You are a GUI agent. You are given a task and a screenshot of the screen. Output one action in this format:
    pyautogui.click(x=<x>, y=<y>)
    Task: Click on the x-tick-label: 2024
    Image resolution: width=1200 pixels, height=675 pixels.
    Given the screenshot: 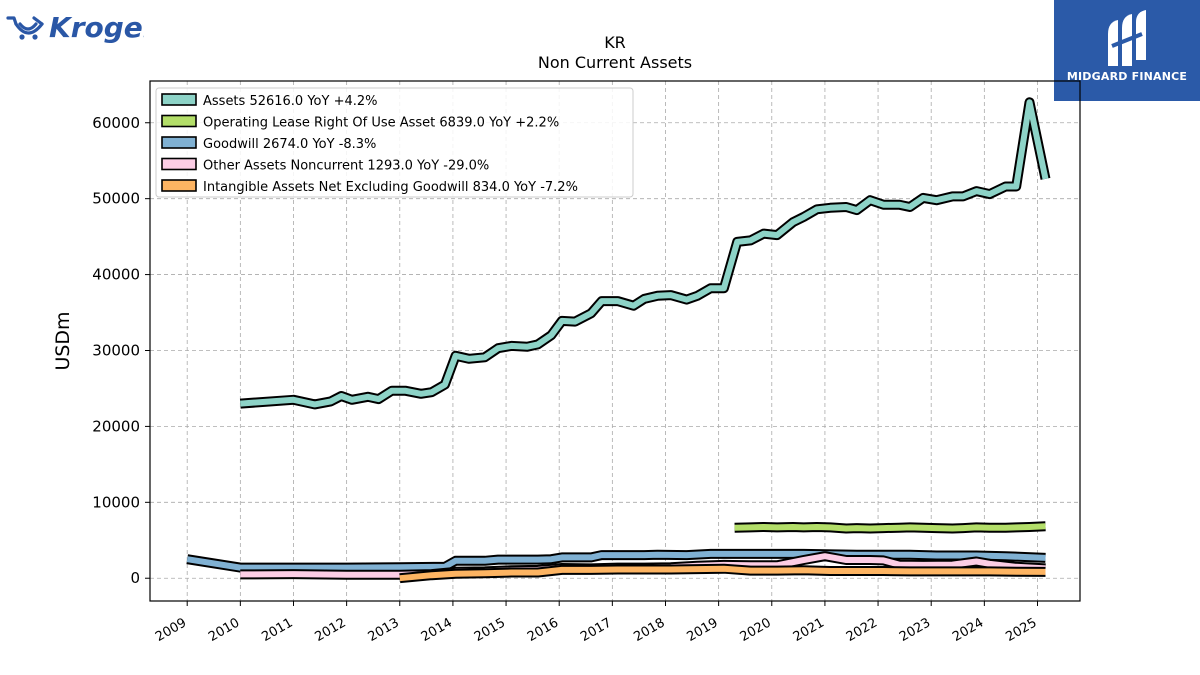 What is the action you would take?
    pyautogui.click(x=968, y=630)
    